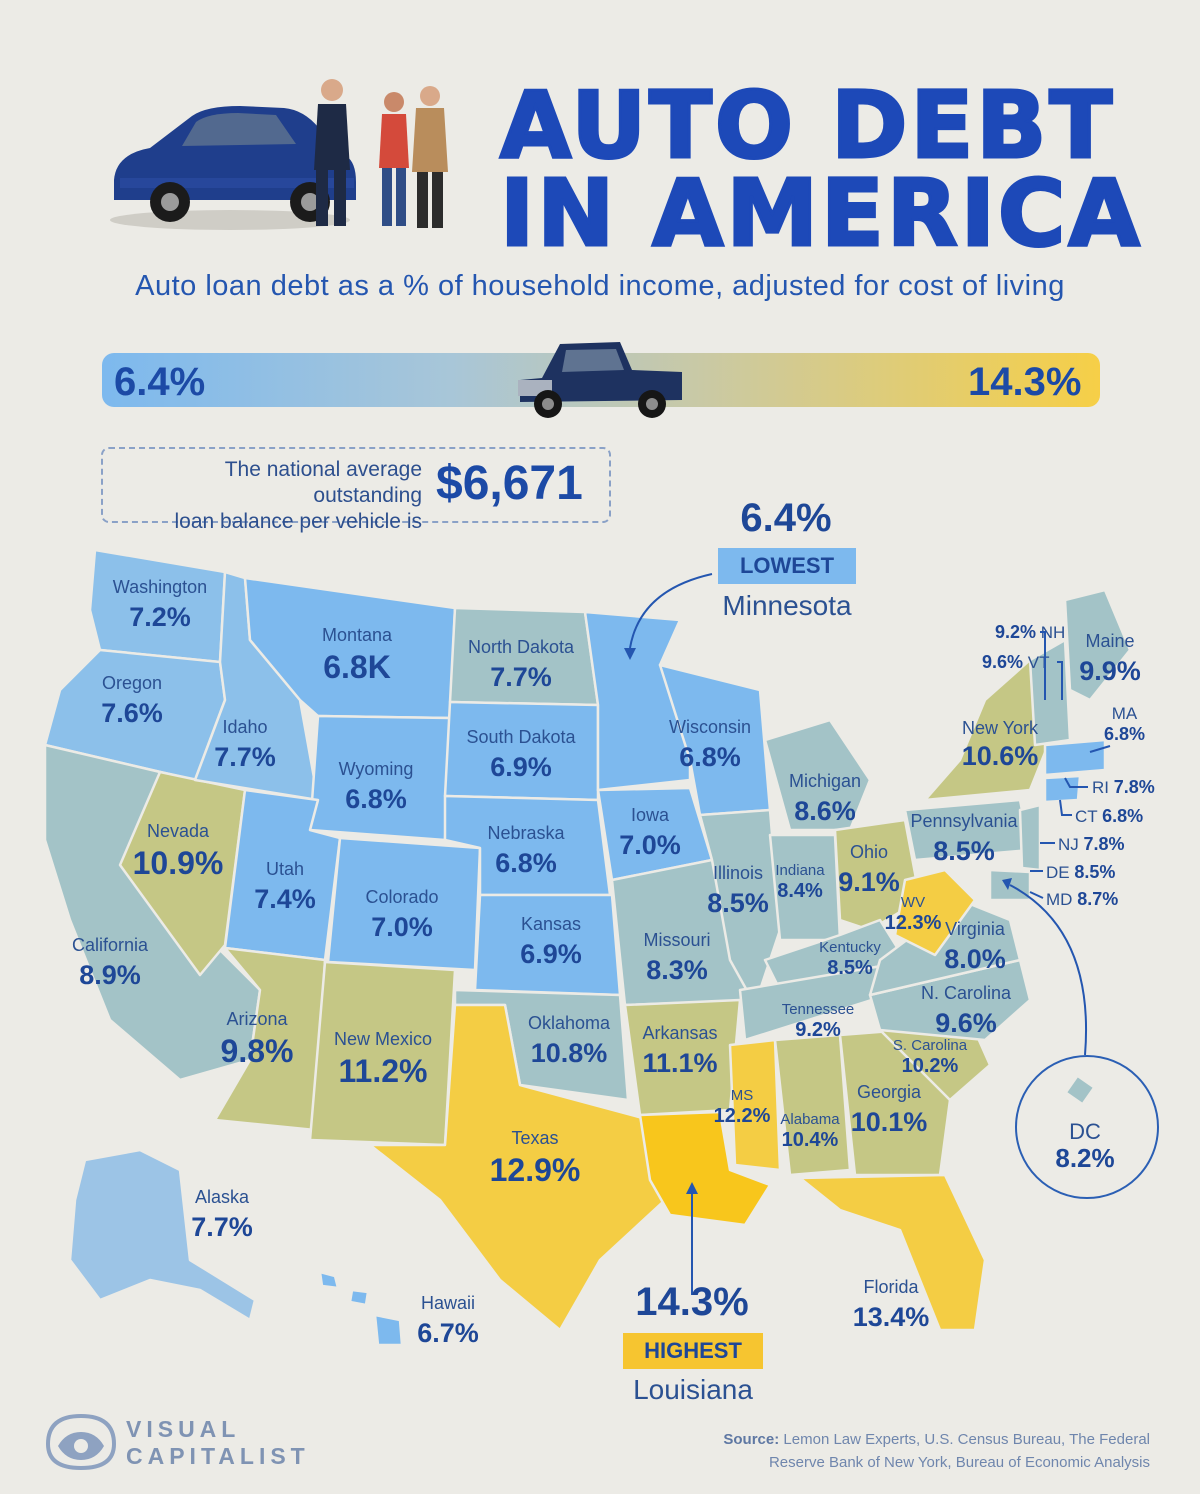 The width and height of the screenshot is (1200, 1494). Describe the element at coordinates (869, 869) in the screenshot. I see `state-label-ohio: Ohio 9.1%` at that location.